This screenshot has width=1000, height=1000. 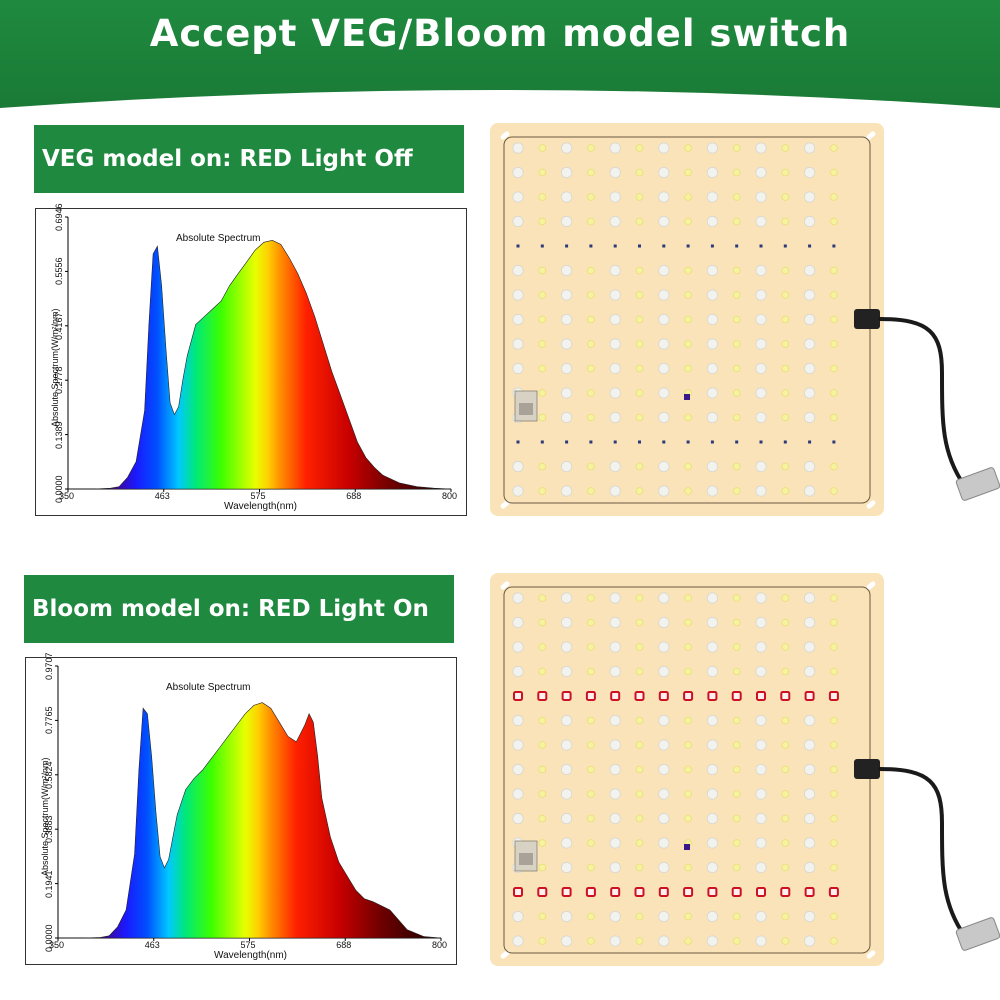 What do you see at coordinates (344, 945) in the screenshot?
I see `x-tick-label: 688` at bounding box center [344, 945].